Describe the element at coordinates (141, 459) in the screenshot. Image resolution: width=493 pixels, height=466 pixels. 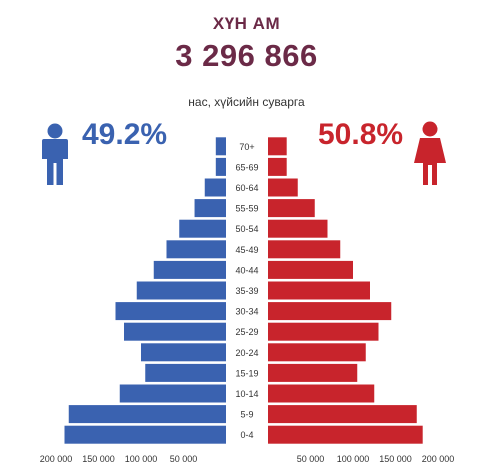
I see `x-tick-left: 100 000` at that location.